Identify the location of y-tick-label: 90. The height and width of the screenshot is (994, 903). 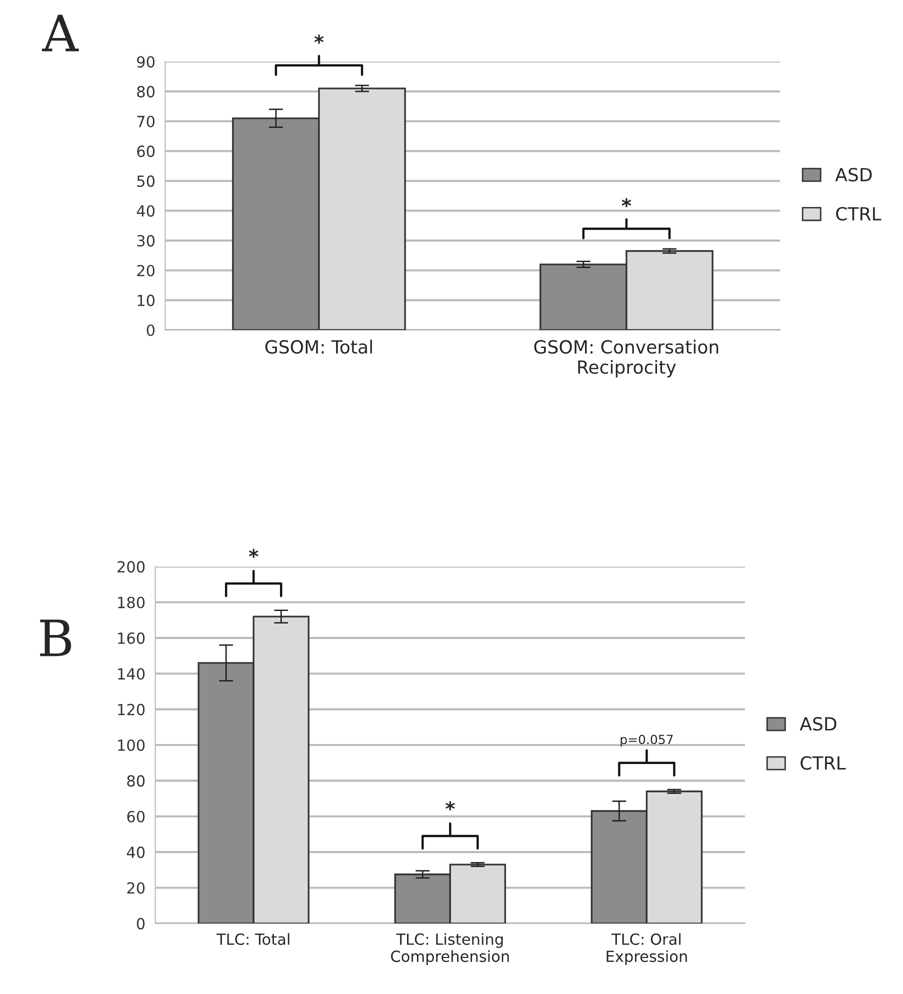
(146, 62).